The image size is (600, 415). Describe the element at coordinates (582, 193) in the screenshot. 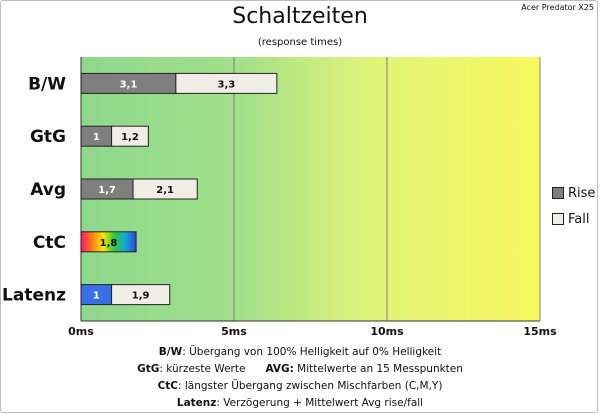

I see `legend-label-rise: Rise` at that location.